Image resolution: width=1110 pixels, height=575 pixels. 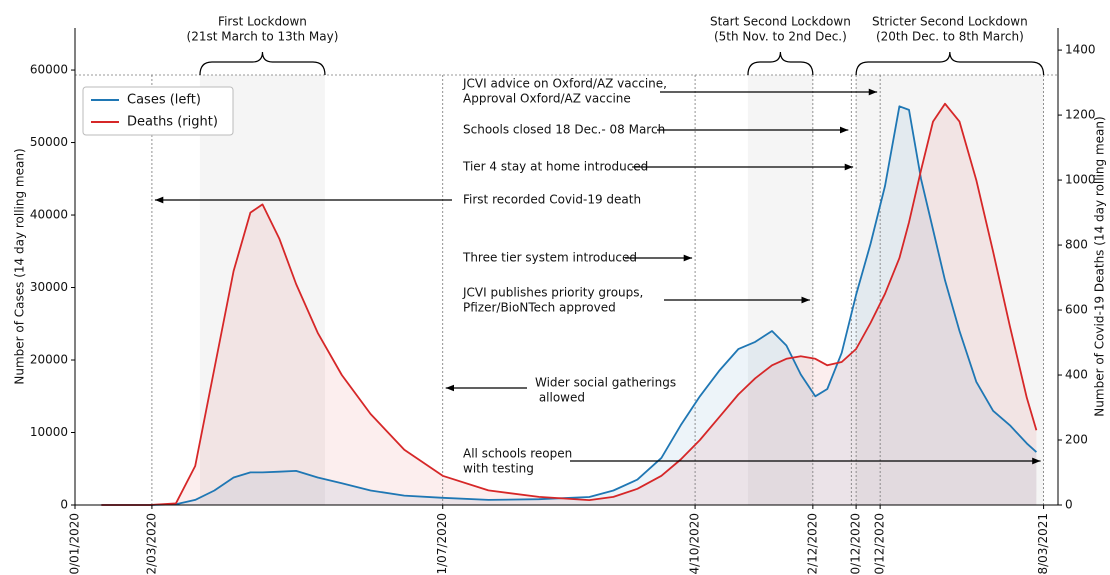 What do you see at coordinates (1076, 310) in the screenshot?
I see `y2-tick-label: 600` at bounding box center [1076, 310].